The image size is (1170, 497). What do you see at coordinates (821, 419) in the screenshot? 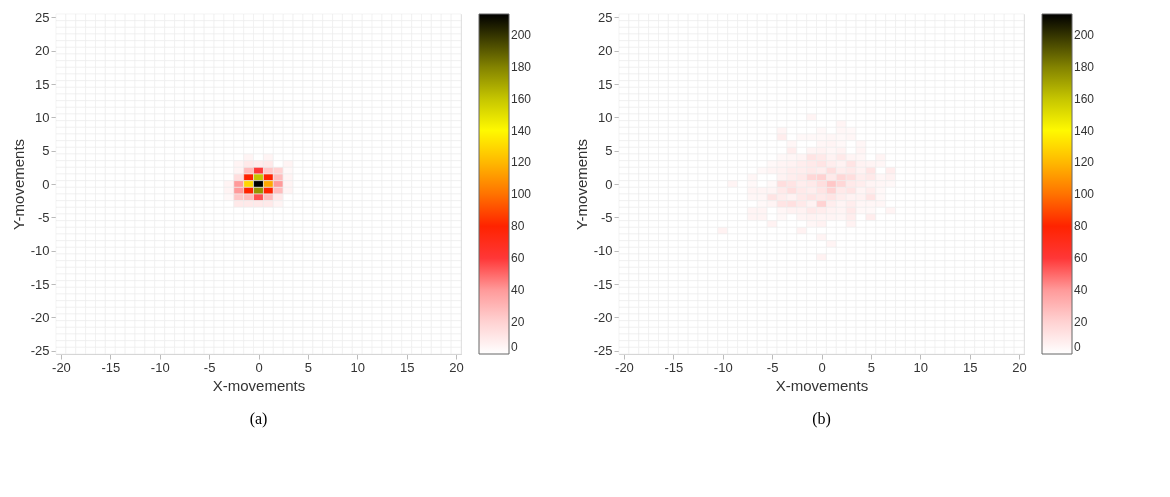
I see `text: (b)` at bounding box center [821, 419].